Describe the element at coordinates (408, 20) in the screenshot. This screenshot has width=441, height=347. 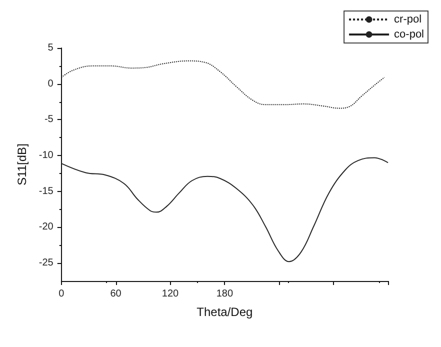
I see `legend-label: cr-pol` at that location.